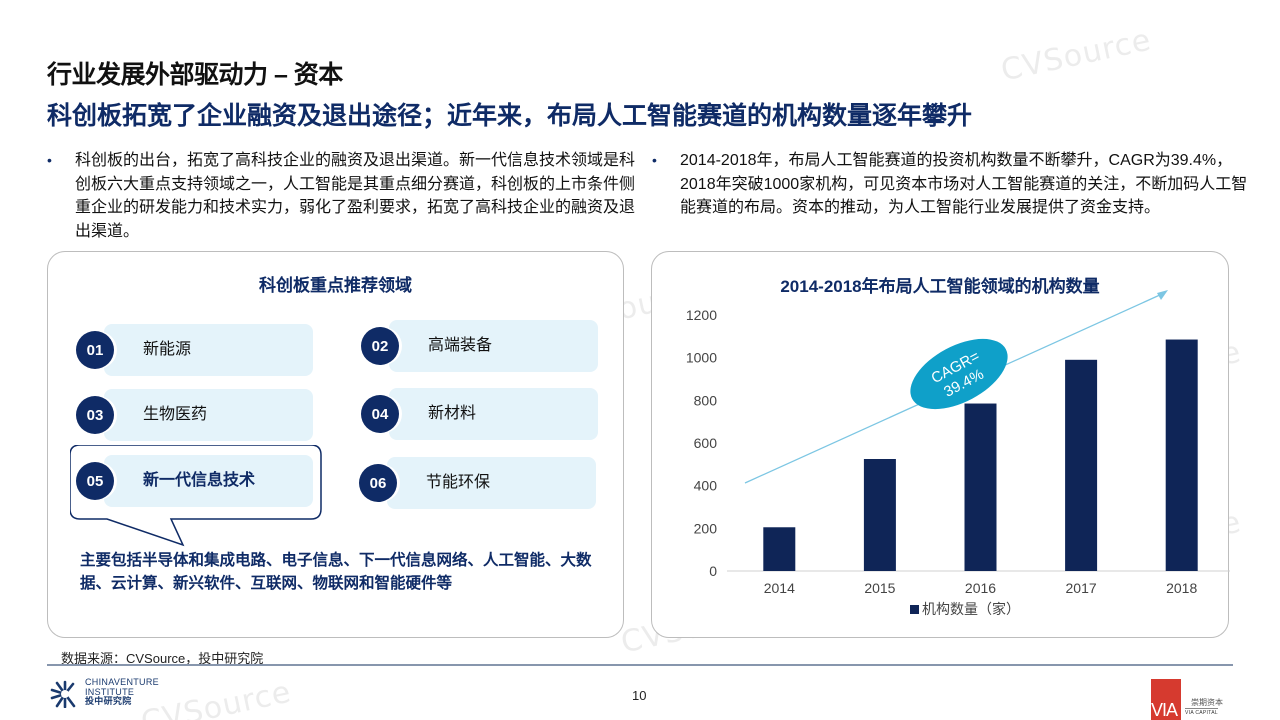 This screenshot has width=1280, height=720. What do you see at coordinates (701, 315) in the screenshot?
I see `y-tick-label: 1200` at bounding box center [701, 315].